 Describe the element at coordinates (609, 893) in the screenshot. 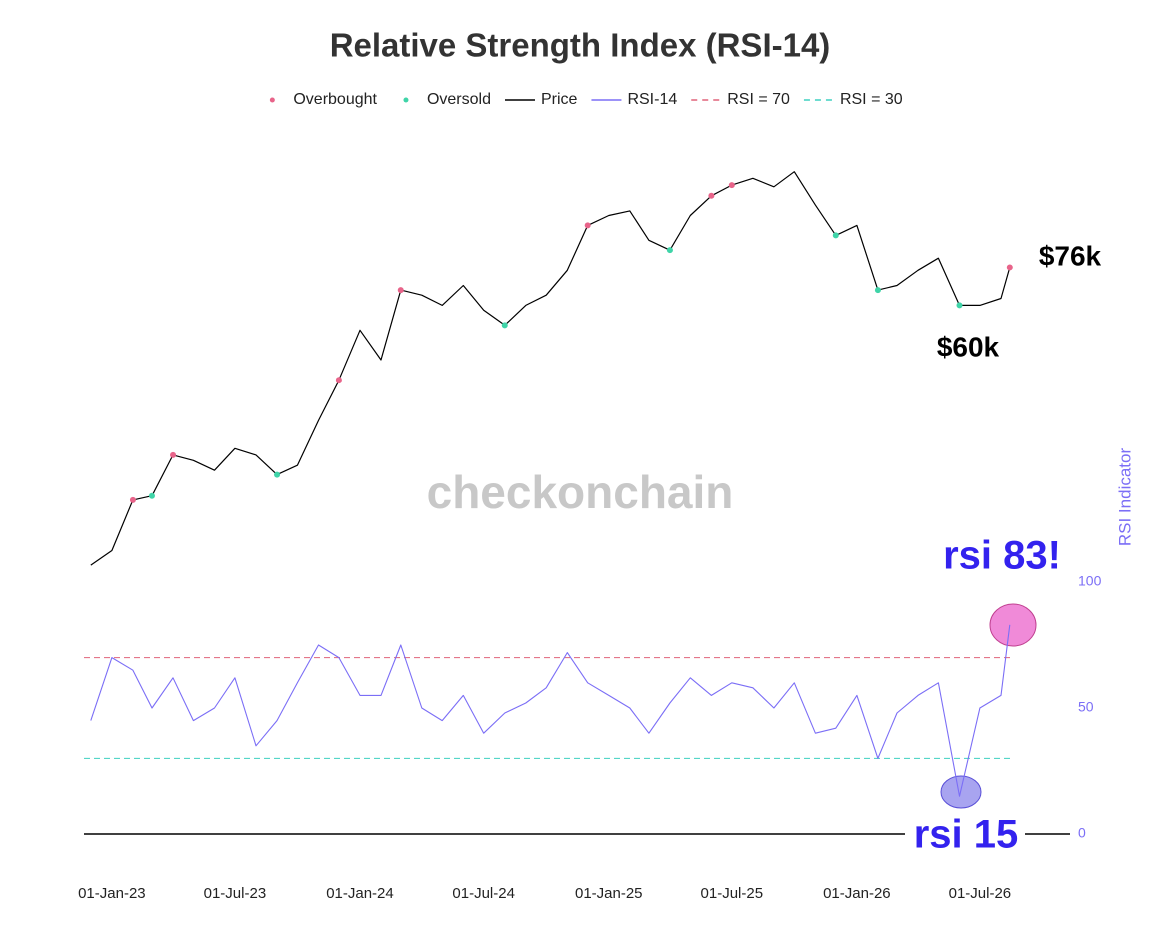

I see `x-tick-label: 01-Jan-25` at that location.